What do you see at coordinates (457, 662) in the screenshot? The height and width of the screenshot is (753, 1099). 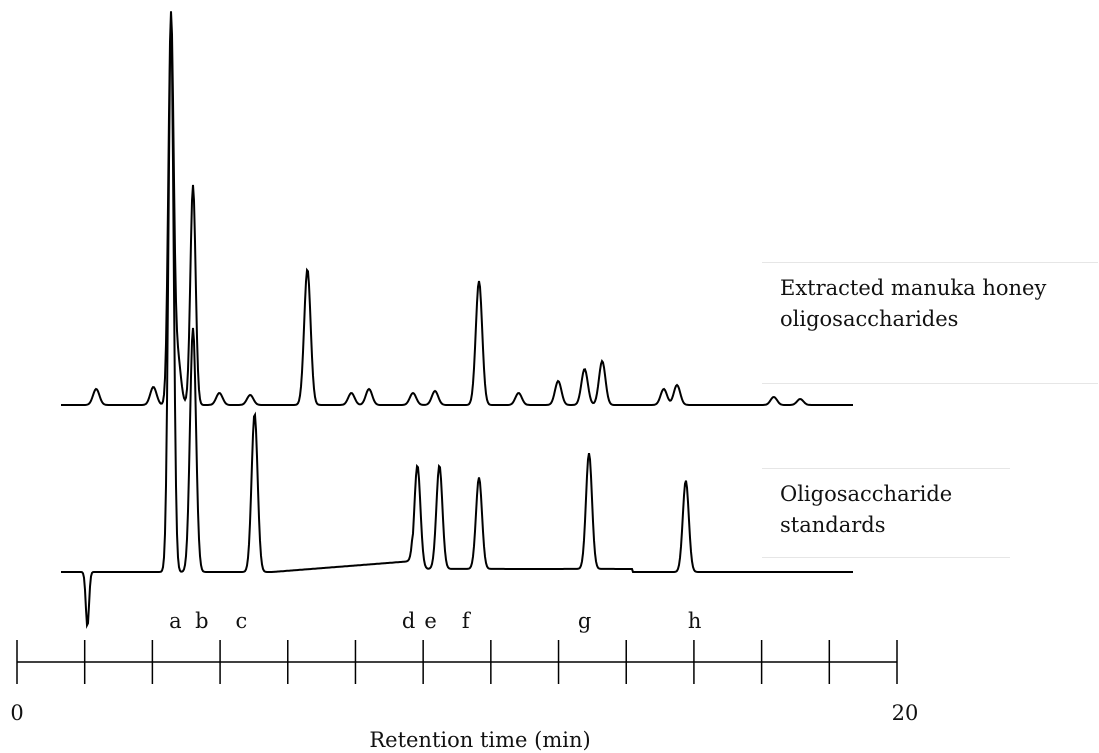 I see `x-axis-ticks` at bounding box center [457, 662].